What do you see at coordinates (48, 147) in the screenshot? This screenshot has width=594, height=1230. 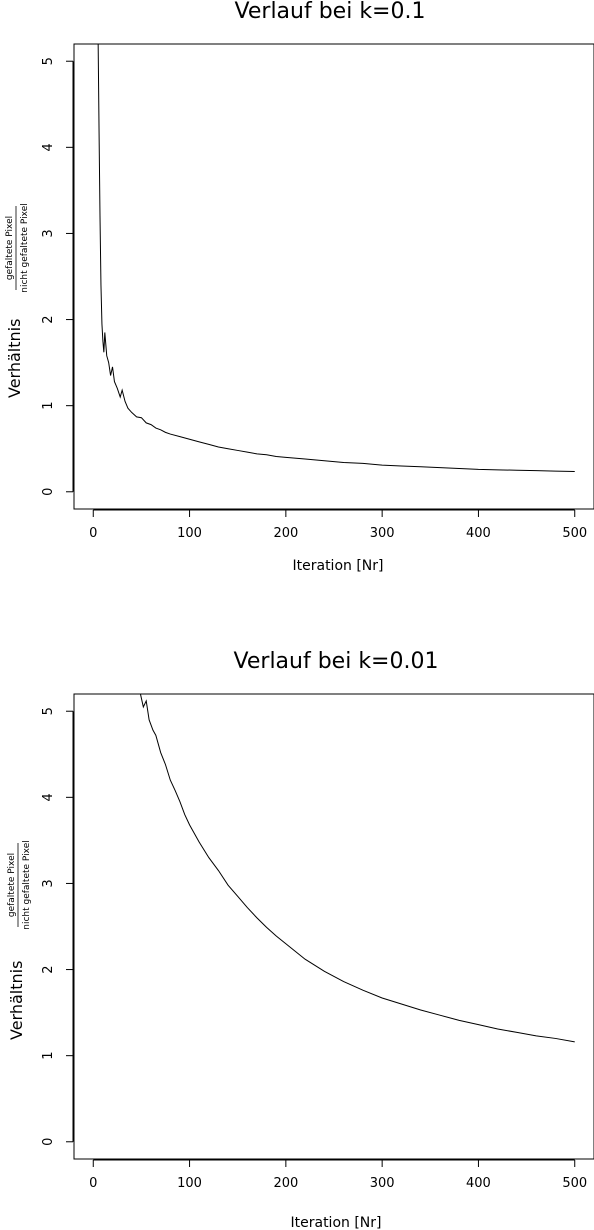 I see `chart-1-y-tick-label: 4` at bounding box center [48, 147].